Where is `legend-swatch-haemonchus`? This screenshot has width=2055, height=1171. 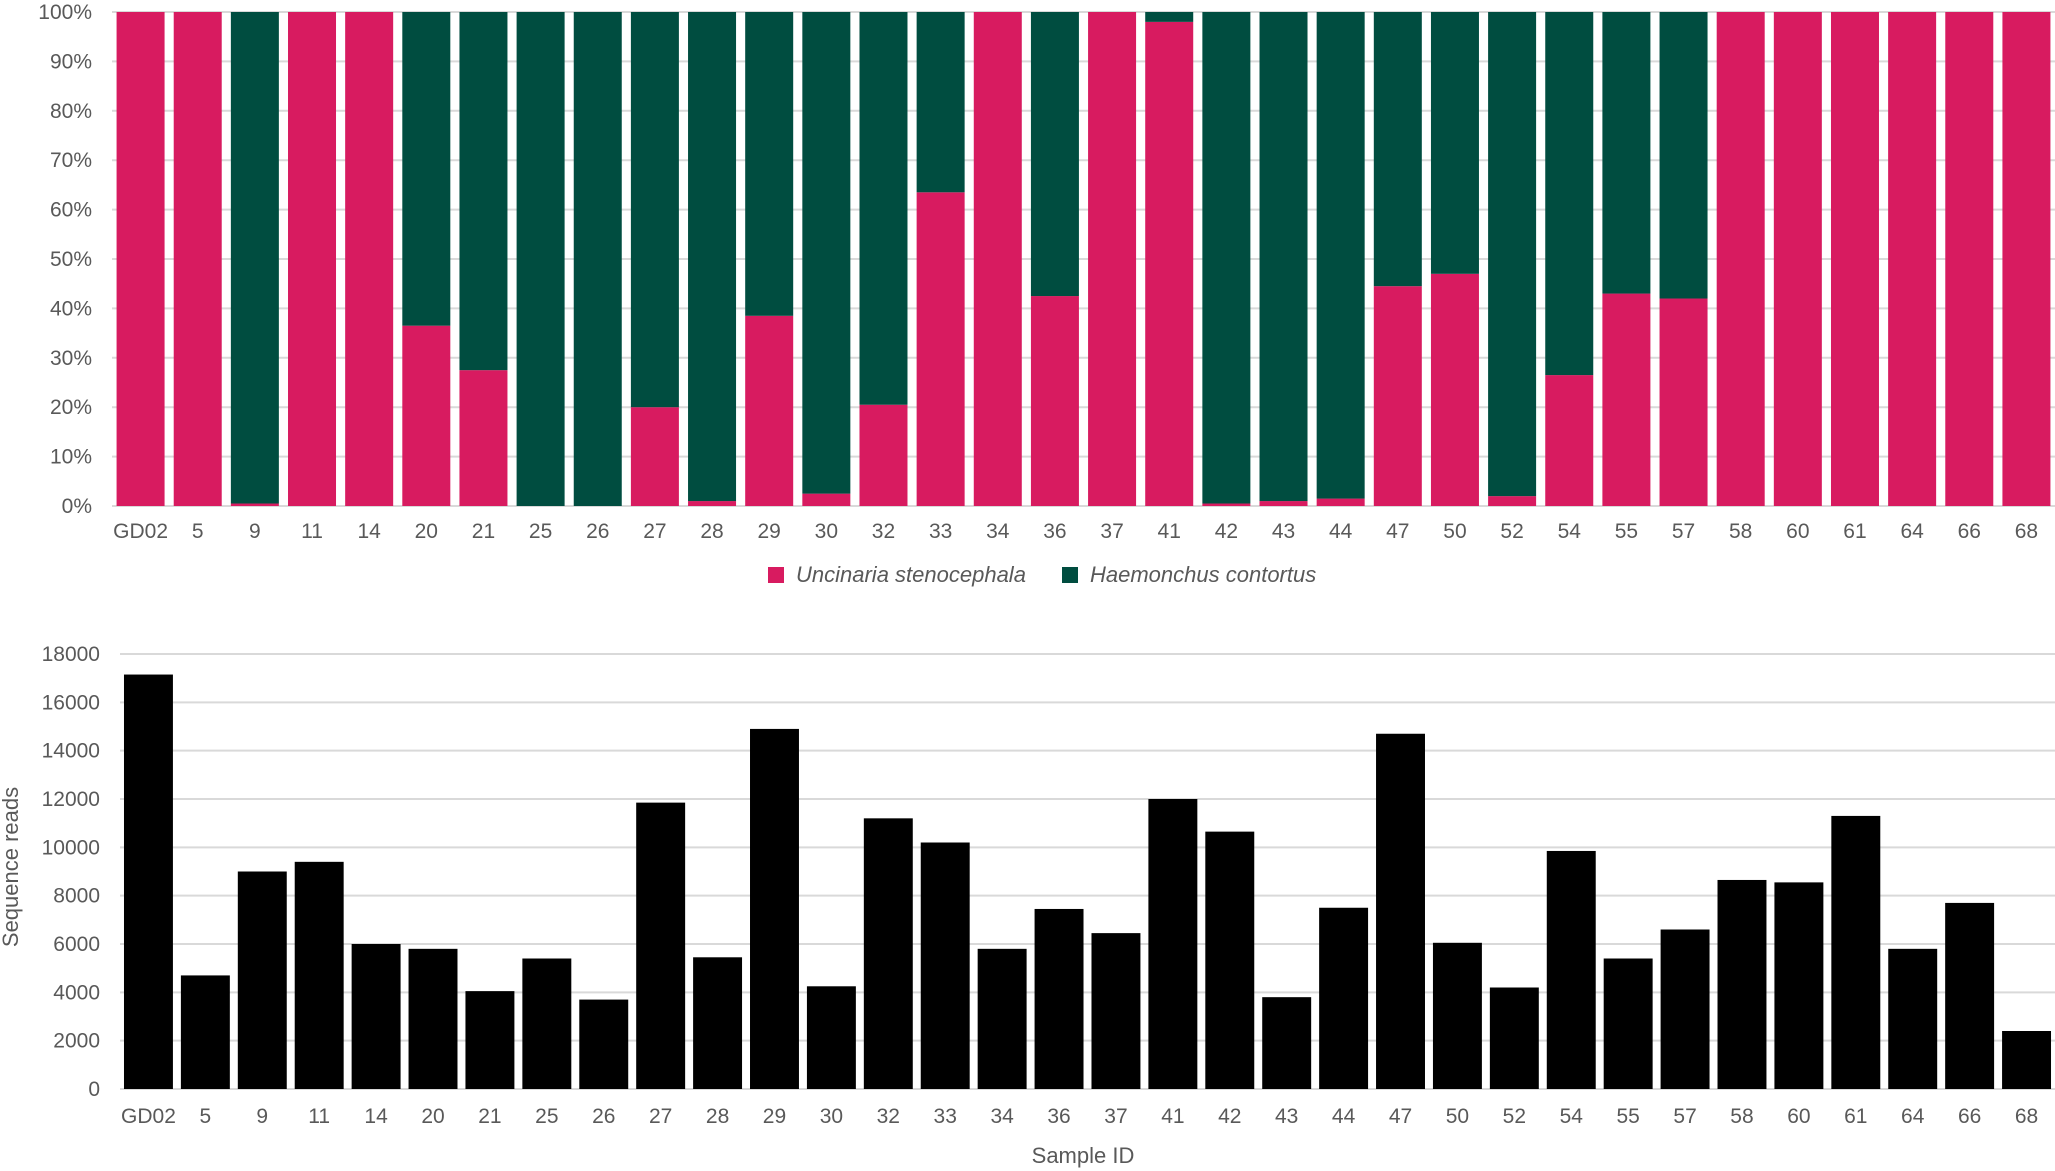
legend-swatch-haemonchus is located at coordinates (1070, 575).